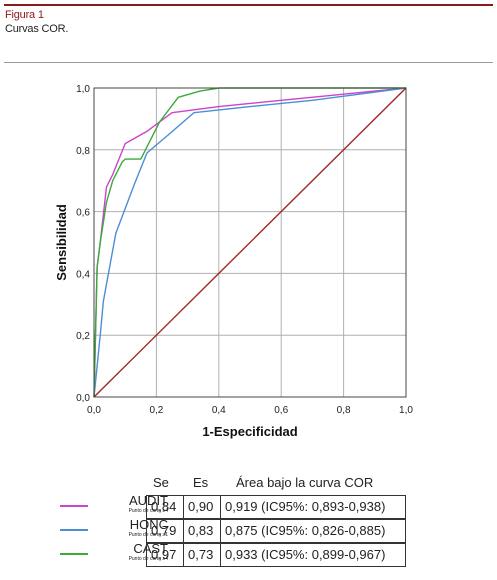 This screenshot has width=497, height=580. Describe the element at coordinates (83, 89) in the screenshot. I see `y-tick-label: 1,0` at that location.